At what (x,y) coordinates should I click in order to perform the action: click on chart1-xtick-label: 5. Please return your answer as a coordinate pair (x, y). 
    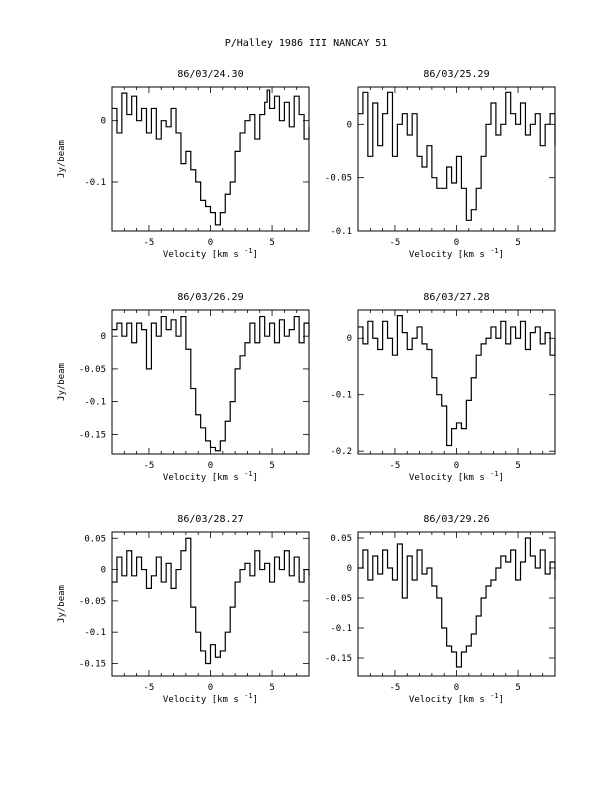
    Looking at the image, I should click on (271, 243).